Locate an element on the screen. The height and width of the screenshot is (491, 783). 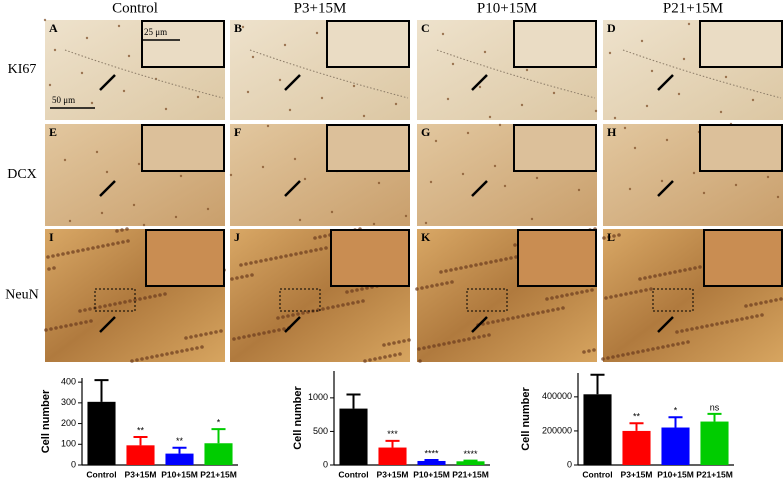
panel-letter: G is located at coordinates (425, 132).